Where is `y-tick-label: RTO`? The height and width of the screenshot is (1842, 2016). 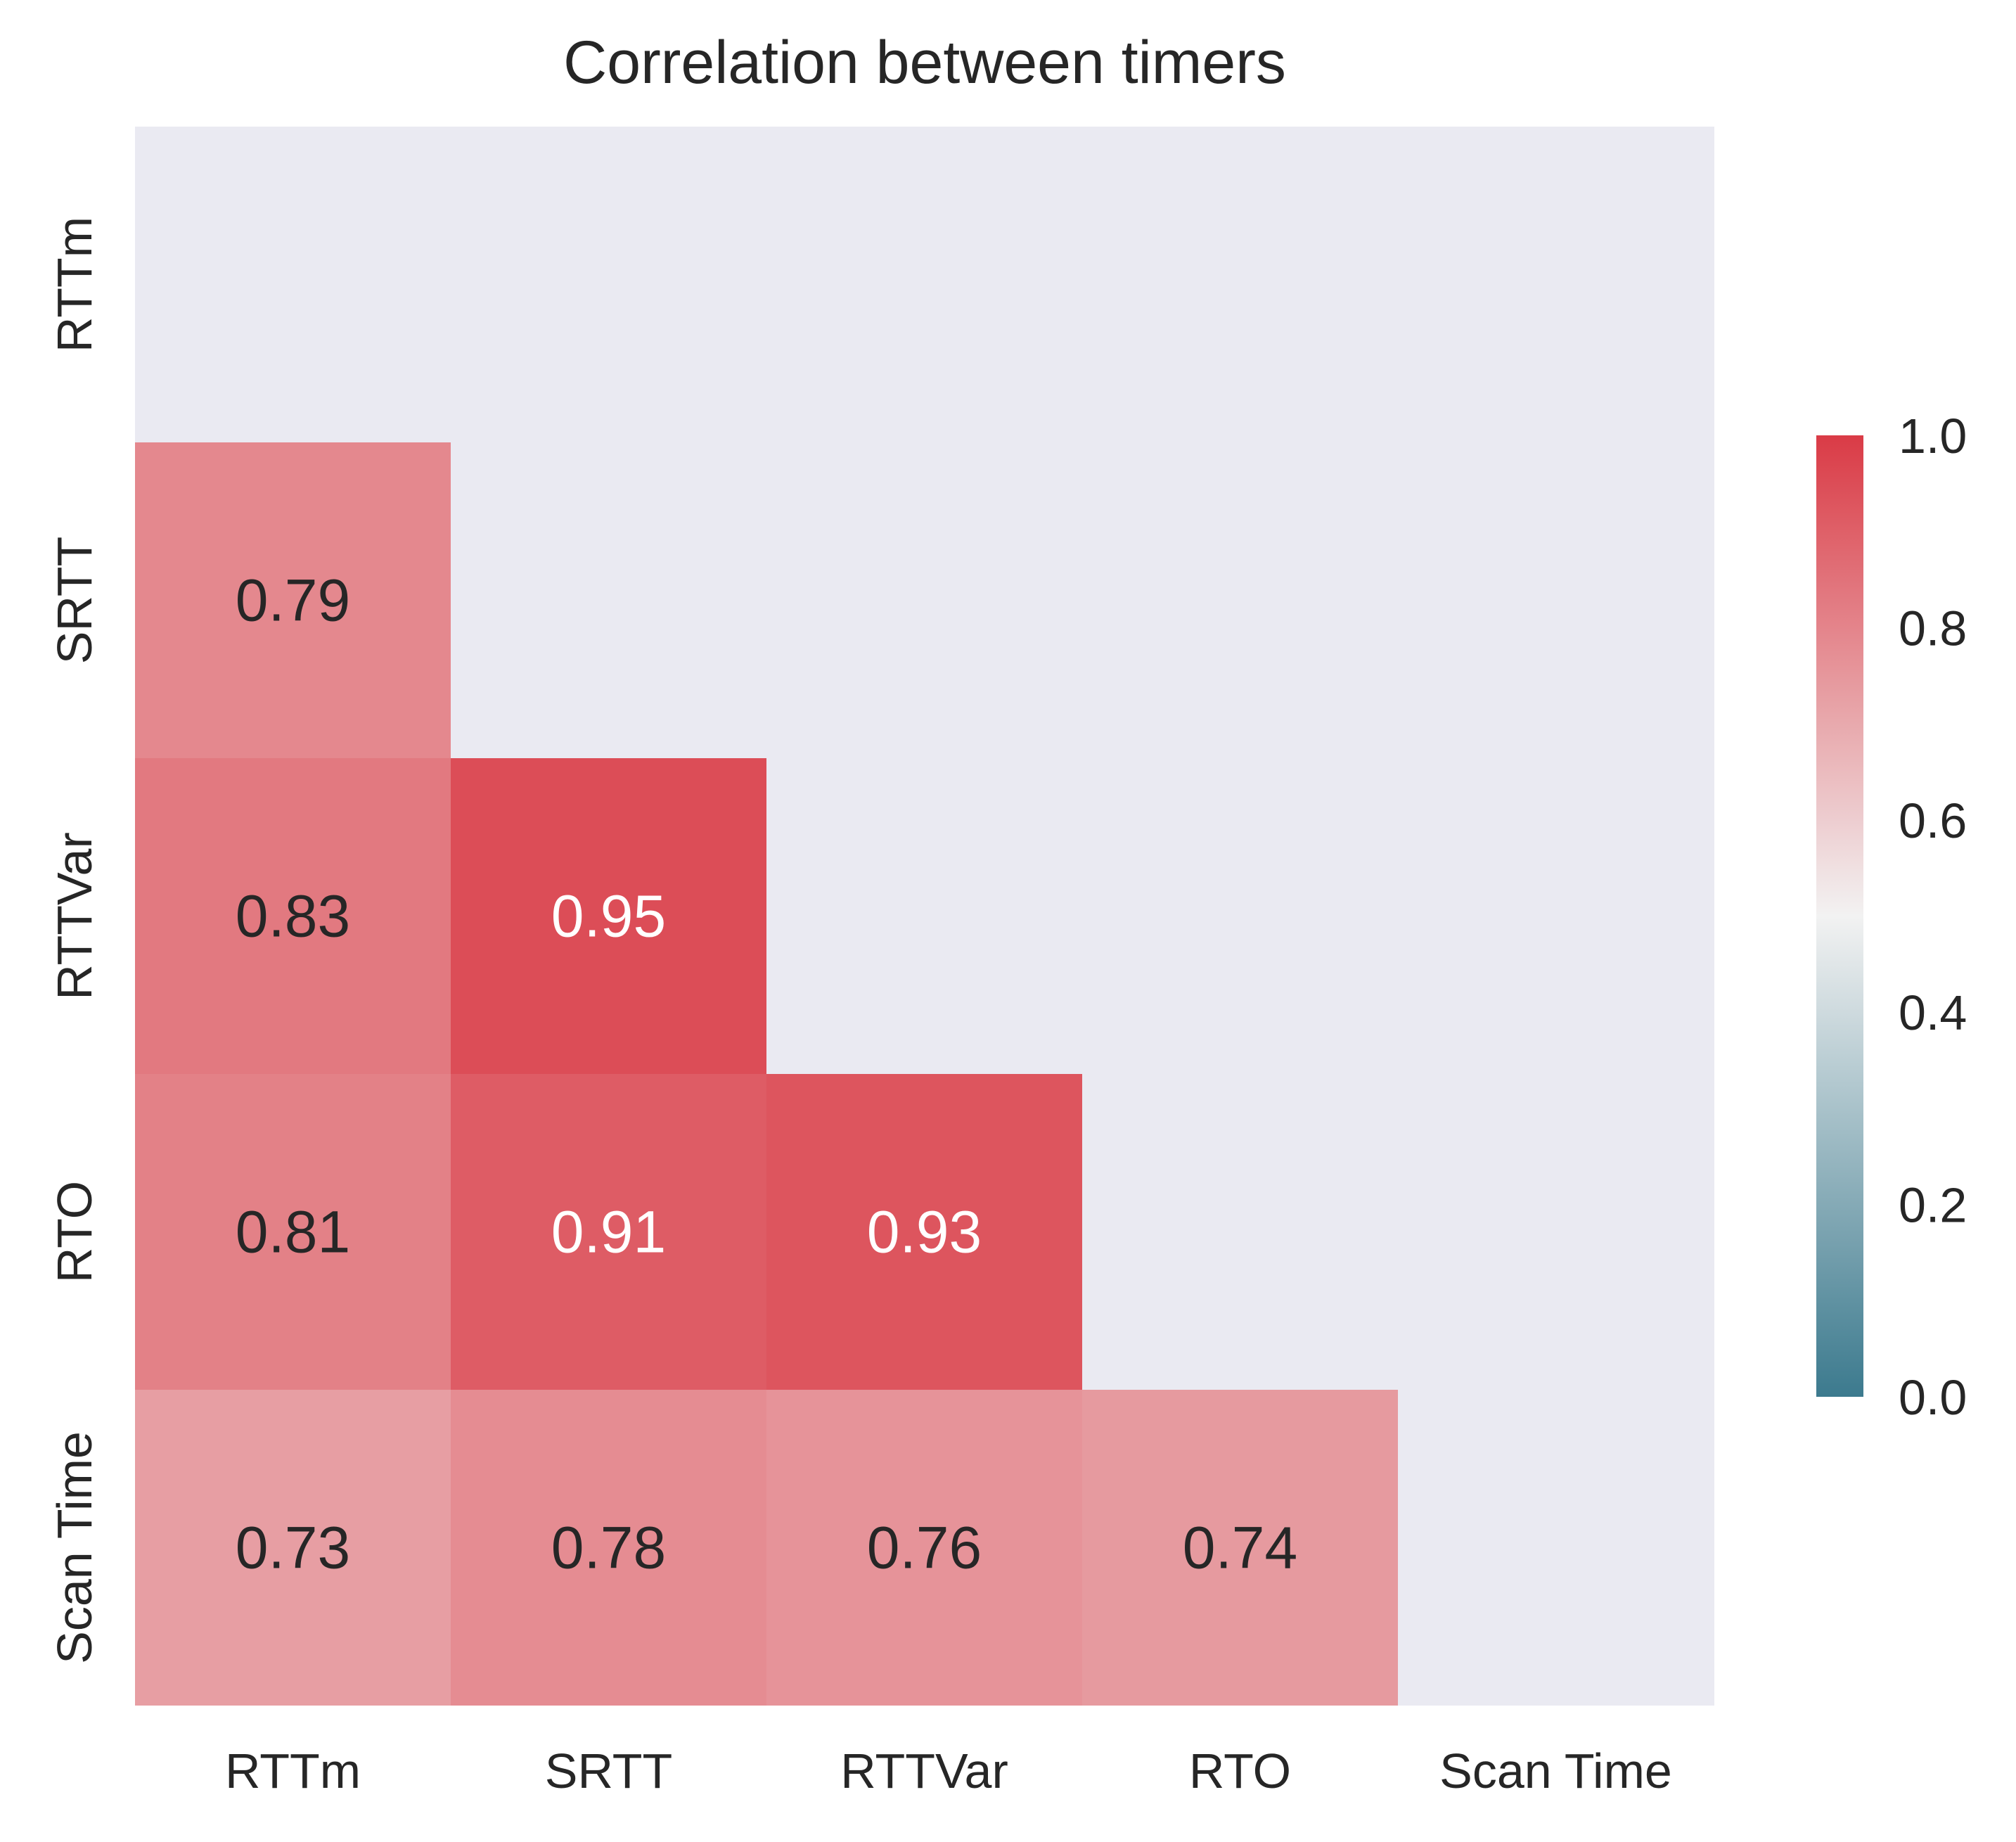
y-tick-label: RTO is located at coordinates (74, 1232).